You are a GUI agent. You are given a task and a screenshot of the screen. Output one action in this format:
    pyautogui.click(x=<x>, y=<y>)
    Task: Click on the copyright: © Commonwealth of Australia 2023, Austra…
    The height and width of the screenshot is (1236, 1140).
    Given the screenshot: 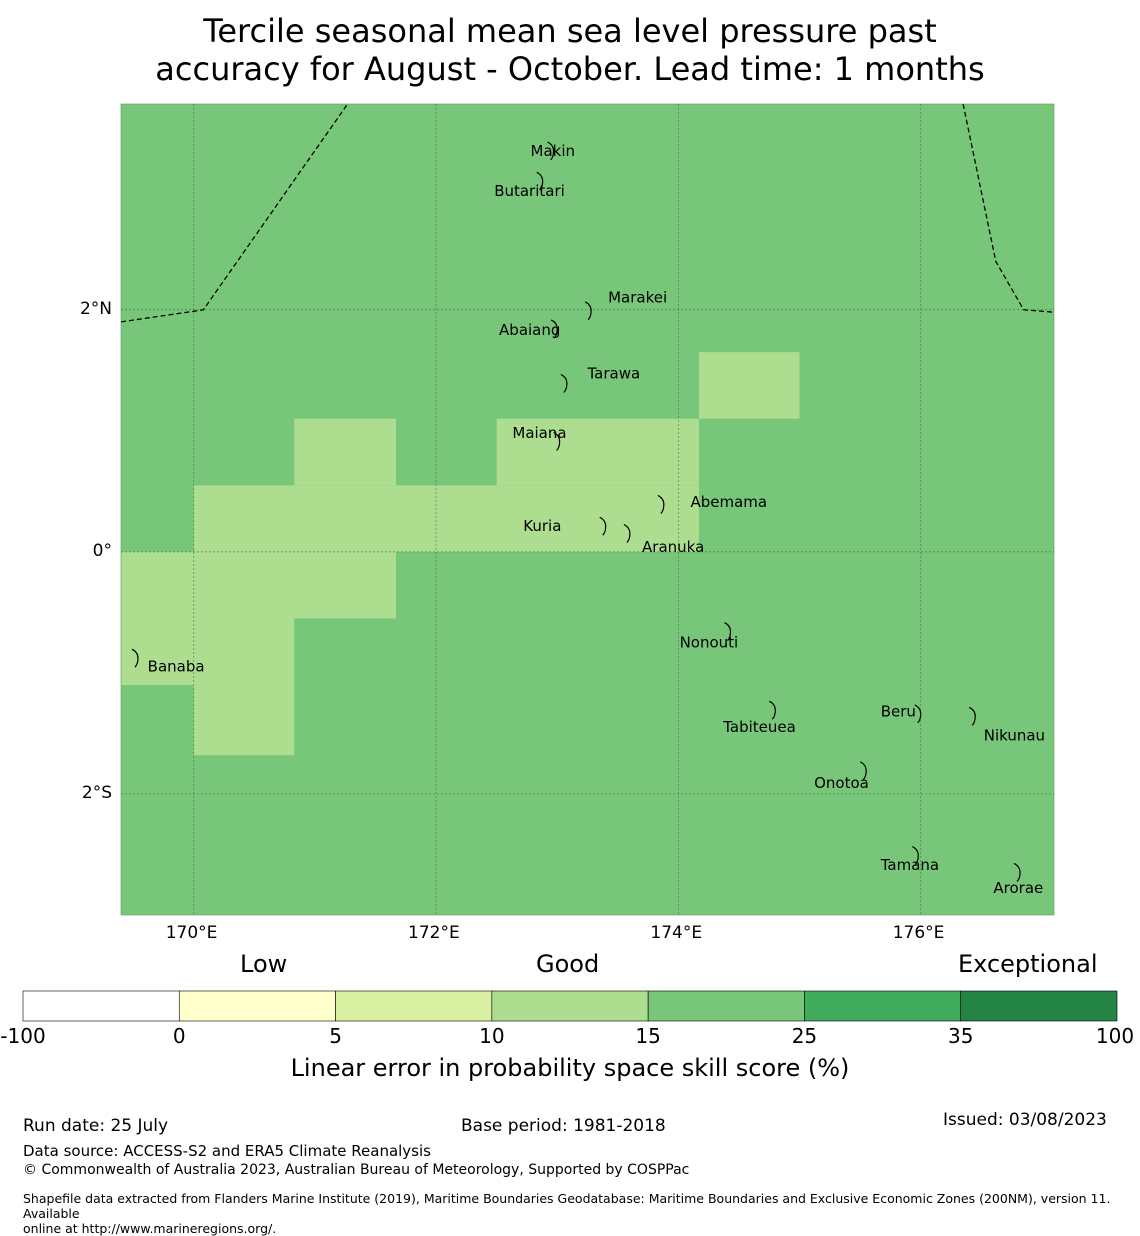 What is the action you would take?
    pyautogui.click(x=356, y=1170)
    